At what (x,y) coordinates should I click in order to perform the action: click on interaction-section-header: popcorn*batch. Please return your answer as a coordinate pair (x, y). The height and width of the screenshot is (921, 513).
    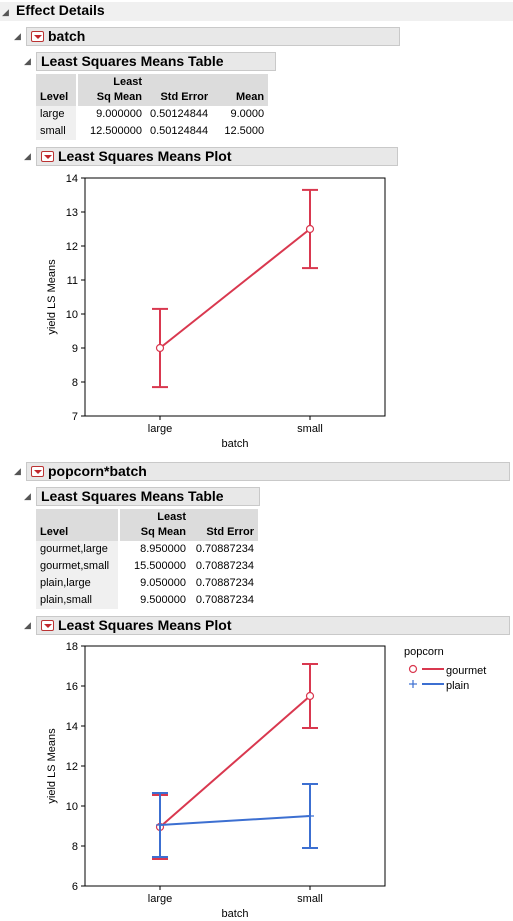
    Looking at the image, I should click on (268, 471).